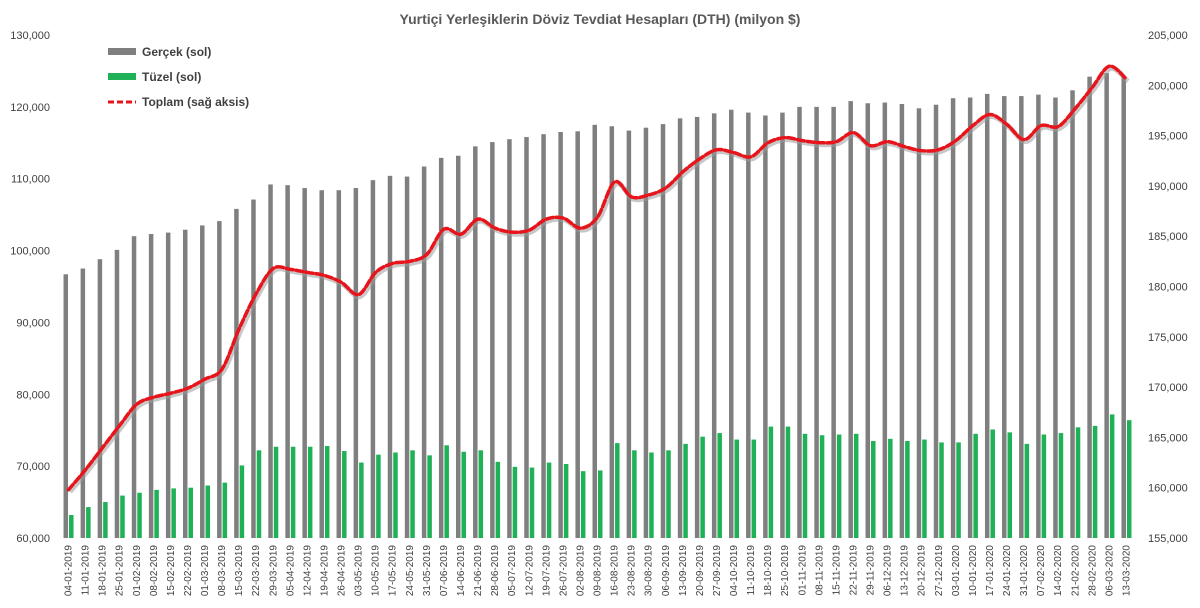 Image resolution: width=1200 pixels, height=608 pixels. I want to click on x-tick-label: 15-02-2019, so click(171, 571).